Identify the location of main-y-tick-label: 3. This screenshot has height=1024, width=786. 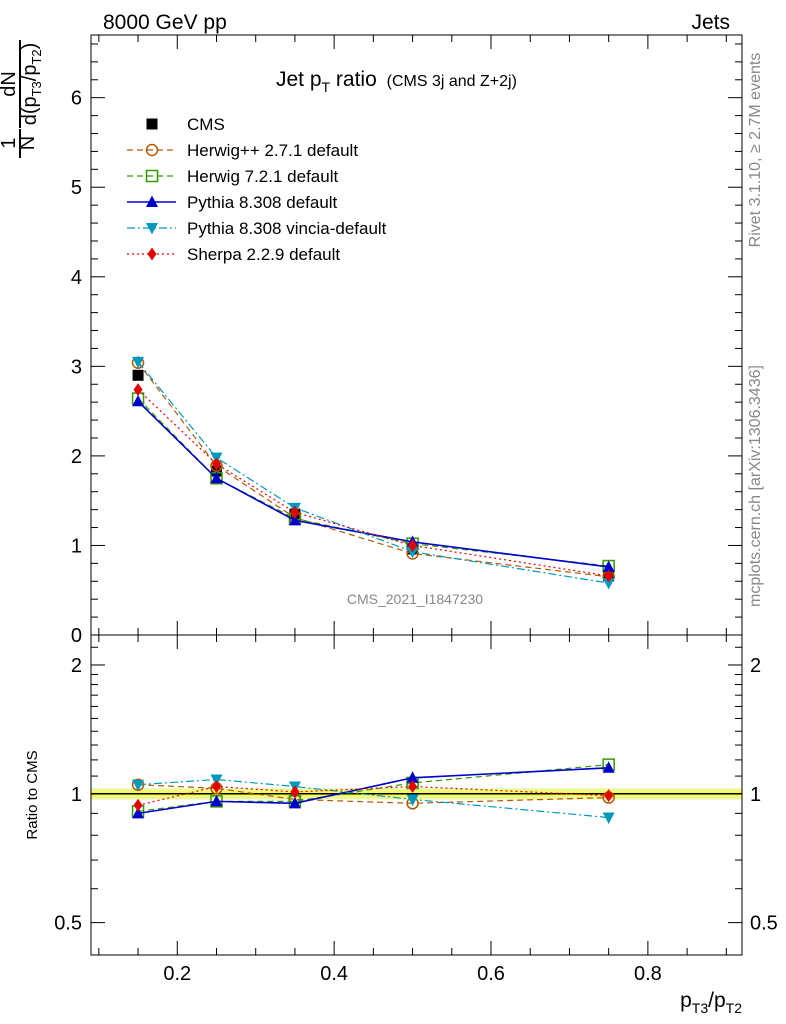
(76, 367).